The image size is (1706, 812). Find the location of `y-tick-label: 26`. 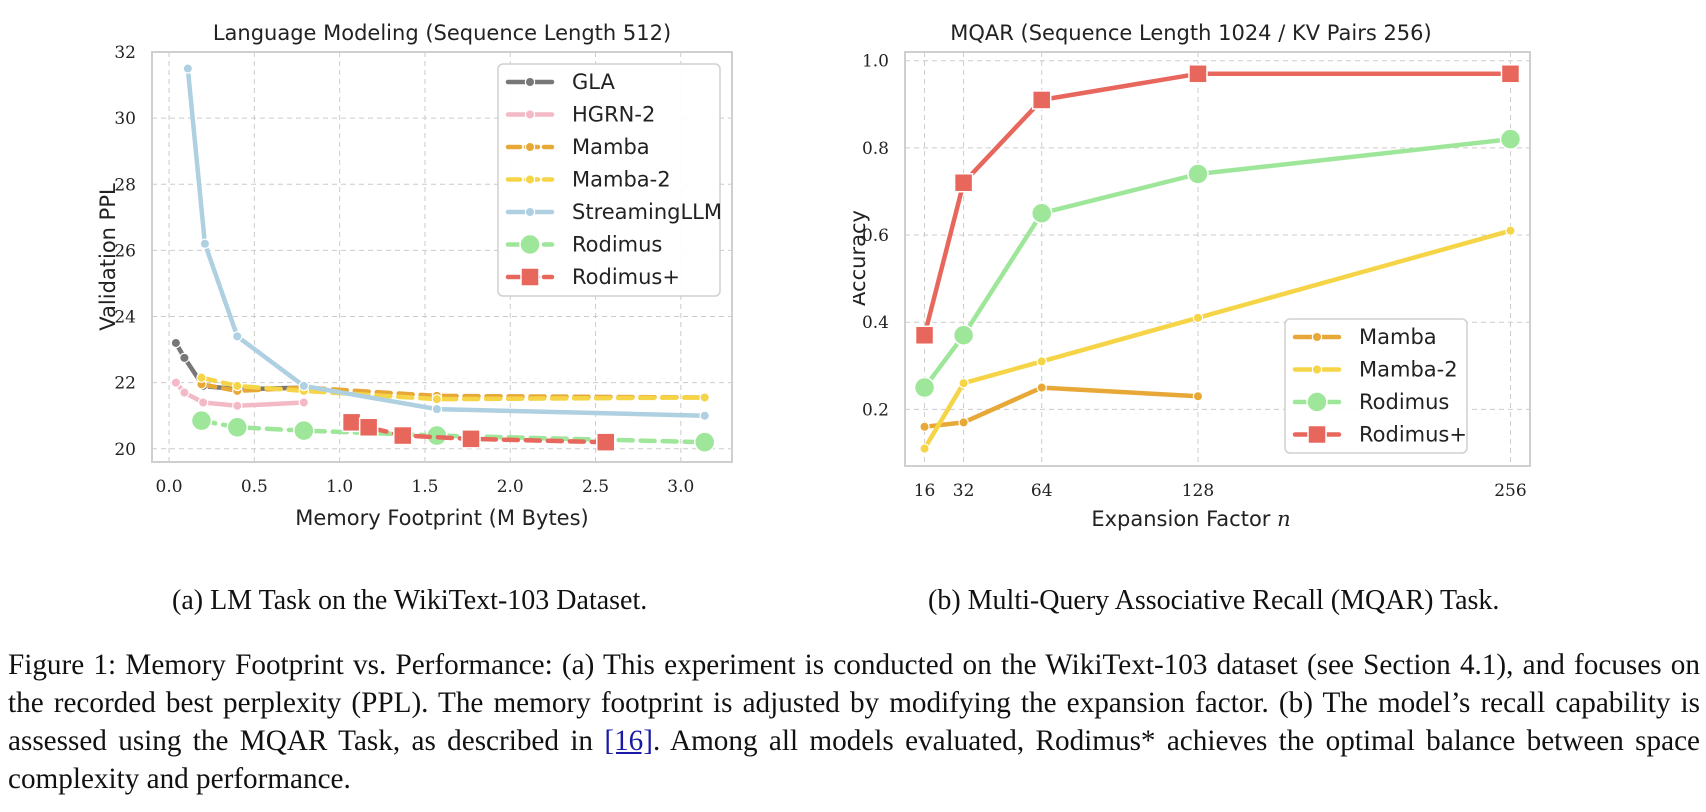

y-tick-label: 26 is located at coordinates (125, 251).